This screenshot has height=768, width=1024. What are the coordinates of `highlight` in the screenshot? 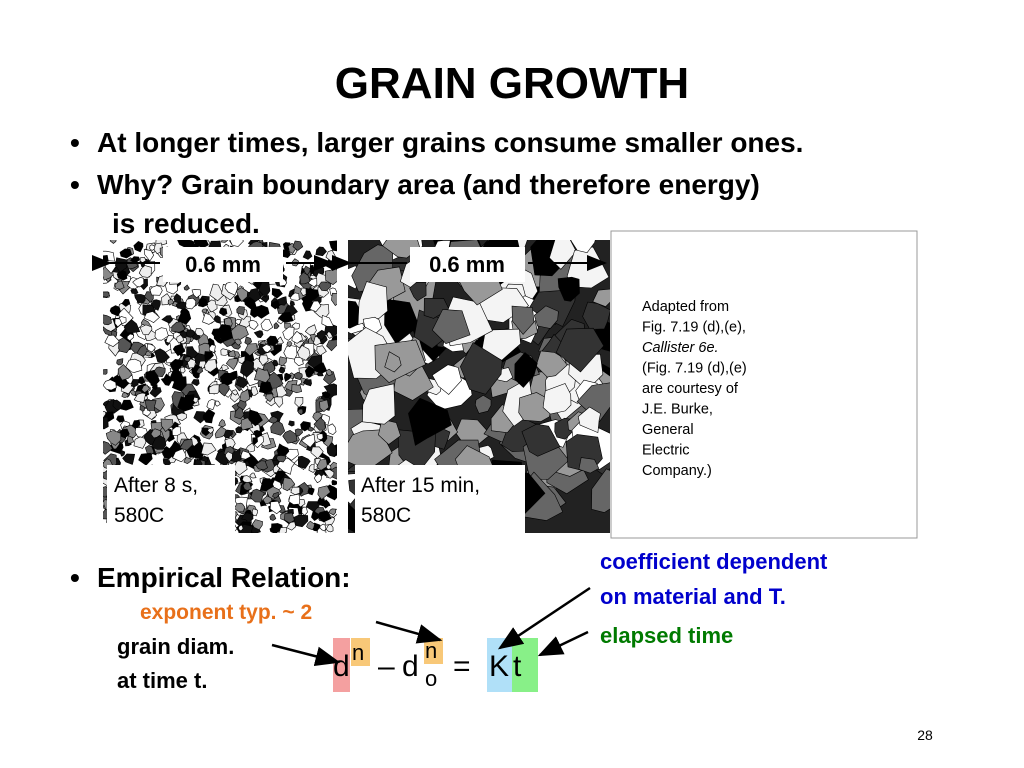 It's located at (360, 652).